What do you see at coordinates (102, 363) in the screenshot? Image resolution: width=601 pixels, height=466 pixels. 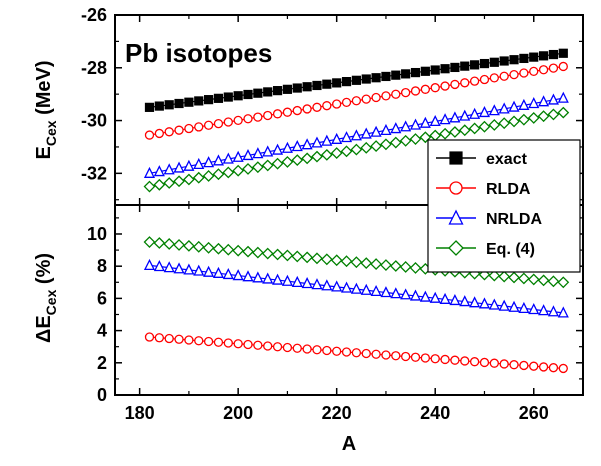 I see `y-tick-label-bottom: 2` at bounding box center [102, 363].